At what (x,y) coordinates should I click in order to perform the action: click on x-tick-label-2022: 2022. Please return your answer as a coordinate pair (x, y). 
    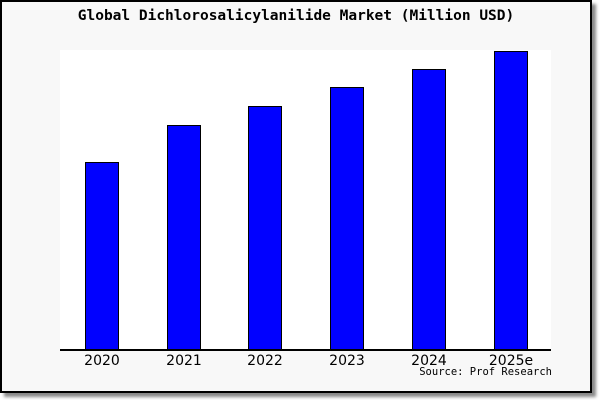
    Looking at the image, I should click on (265, 361).